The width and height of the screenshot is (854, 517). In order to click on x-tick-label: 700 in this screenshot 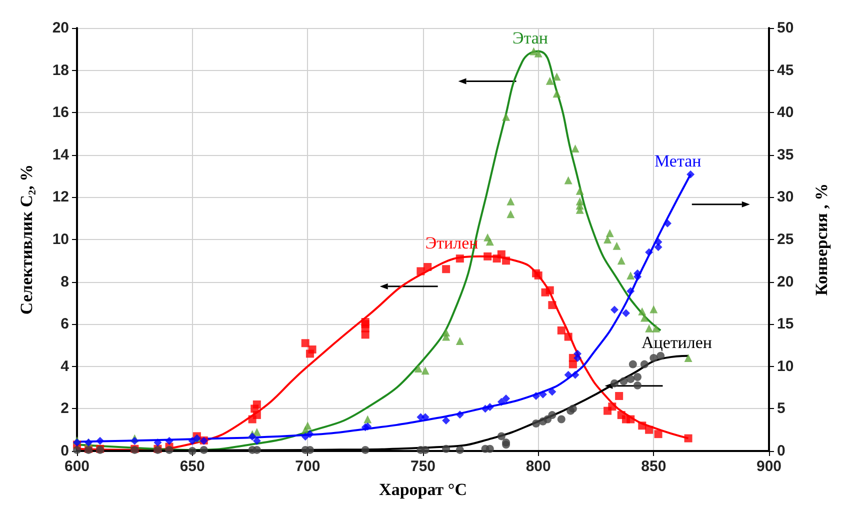, I will do `click(307, 466)`.